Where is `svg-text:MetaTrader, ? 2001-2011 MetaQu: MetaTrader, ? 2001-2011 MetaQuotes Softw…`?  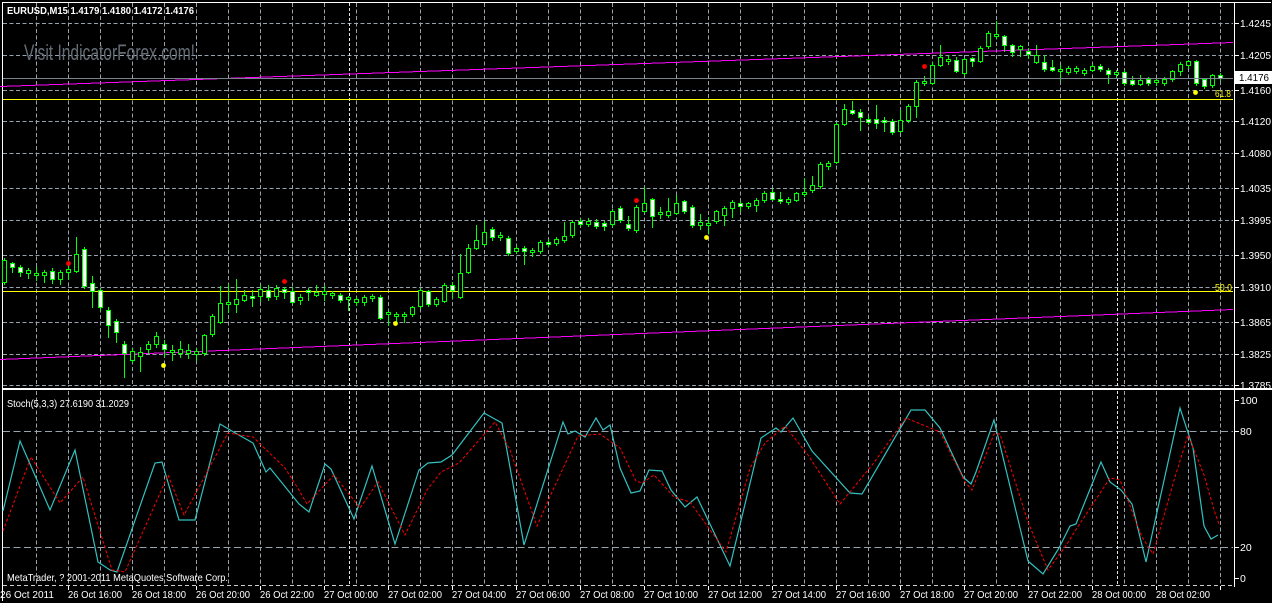
svg-text:MetaTrader, ? 2001-2011 MetaQu: MetaTrader, ? 2001-2011 MetaQuotes Softw… is located at coordinates (117, 578).